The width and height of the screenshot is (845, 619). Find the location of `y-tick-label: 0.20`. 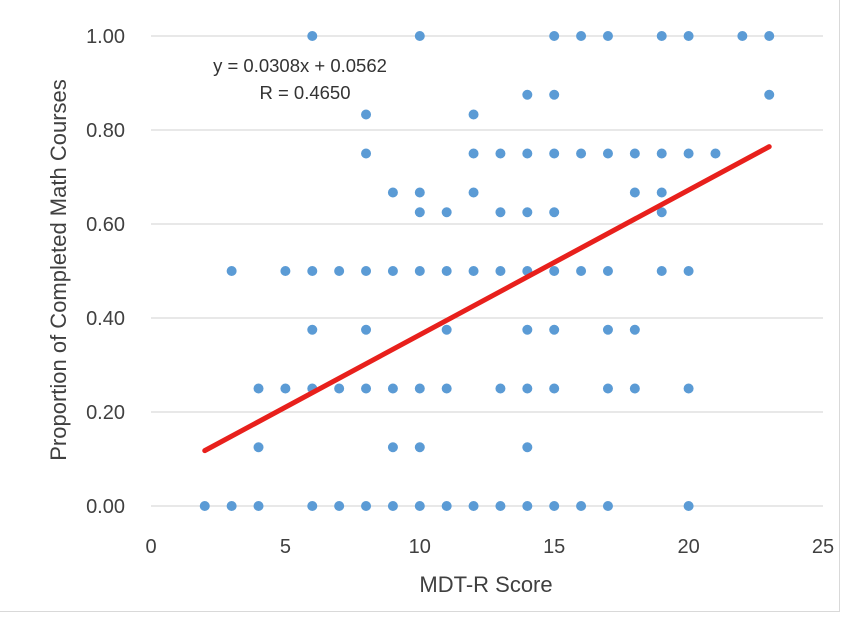

y-tick-label: 0.20 is located at coordinates (105, 413).